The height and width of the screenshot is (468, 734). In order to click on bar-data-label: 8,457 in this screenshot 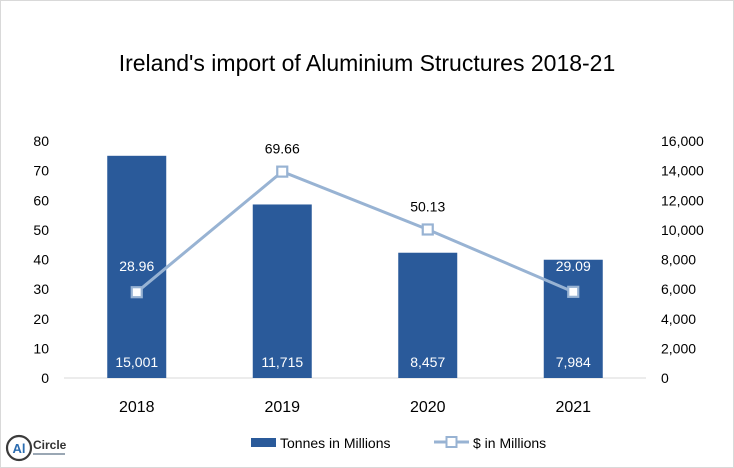, I will do `click(427, 362)`.